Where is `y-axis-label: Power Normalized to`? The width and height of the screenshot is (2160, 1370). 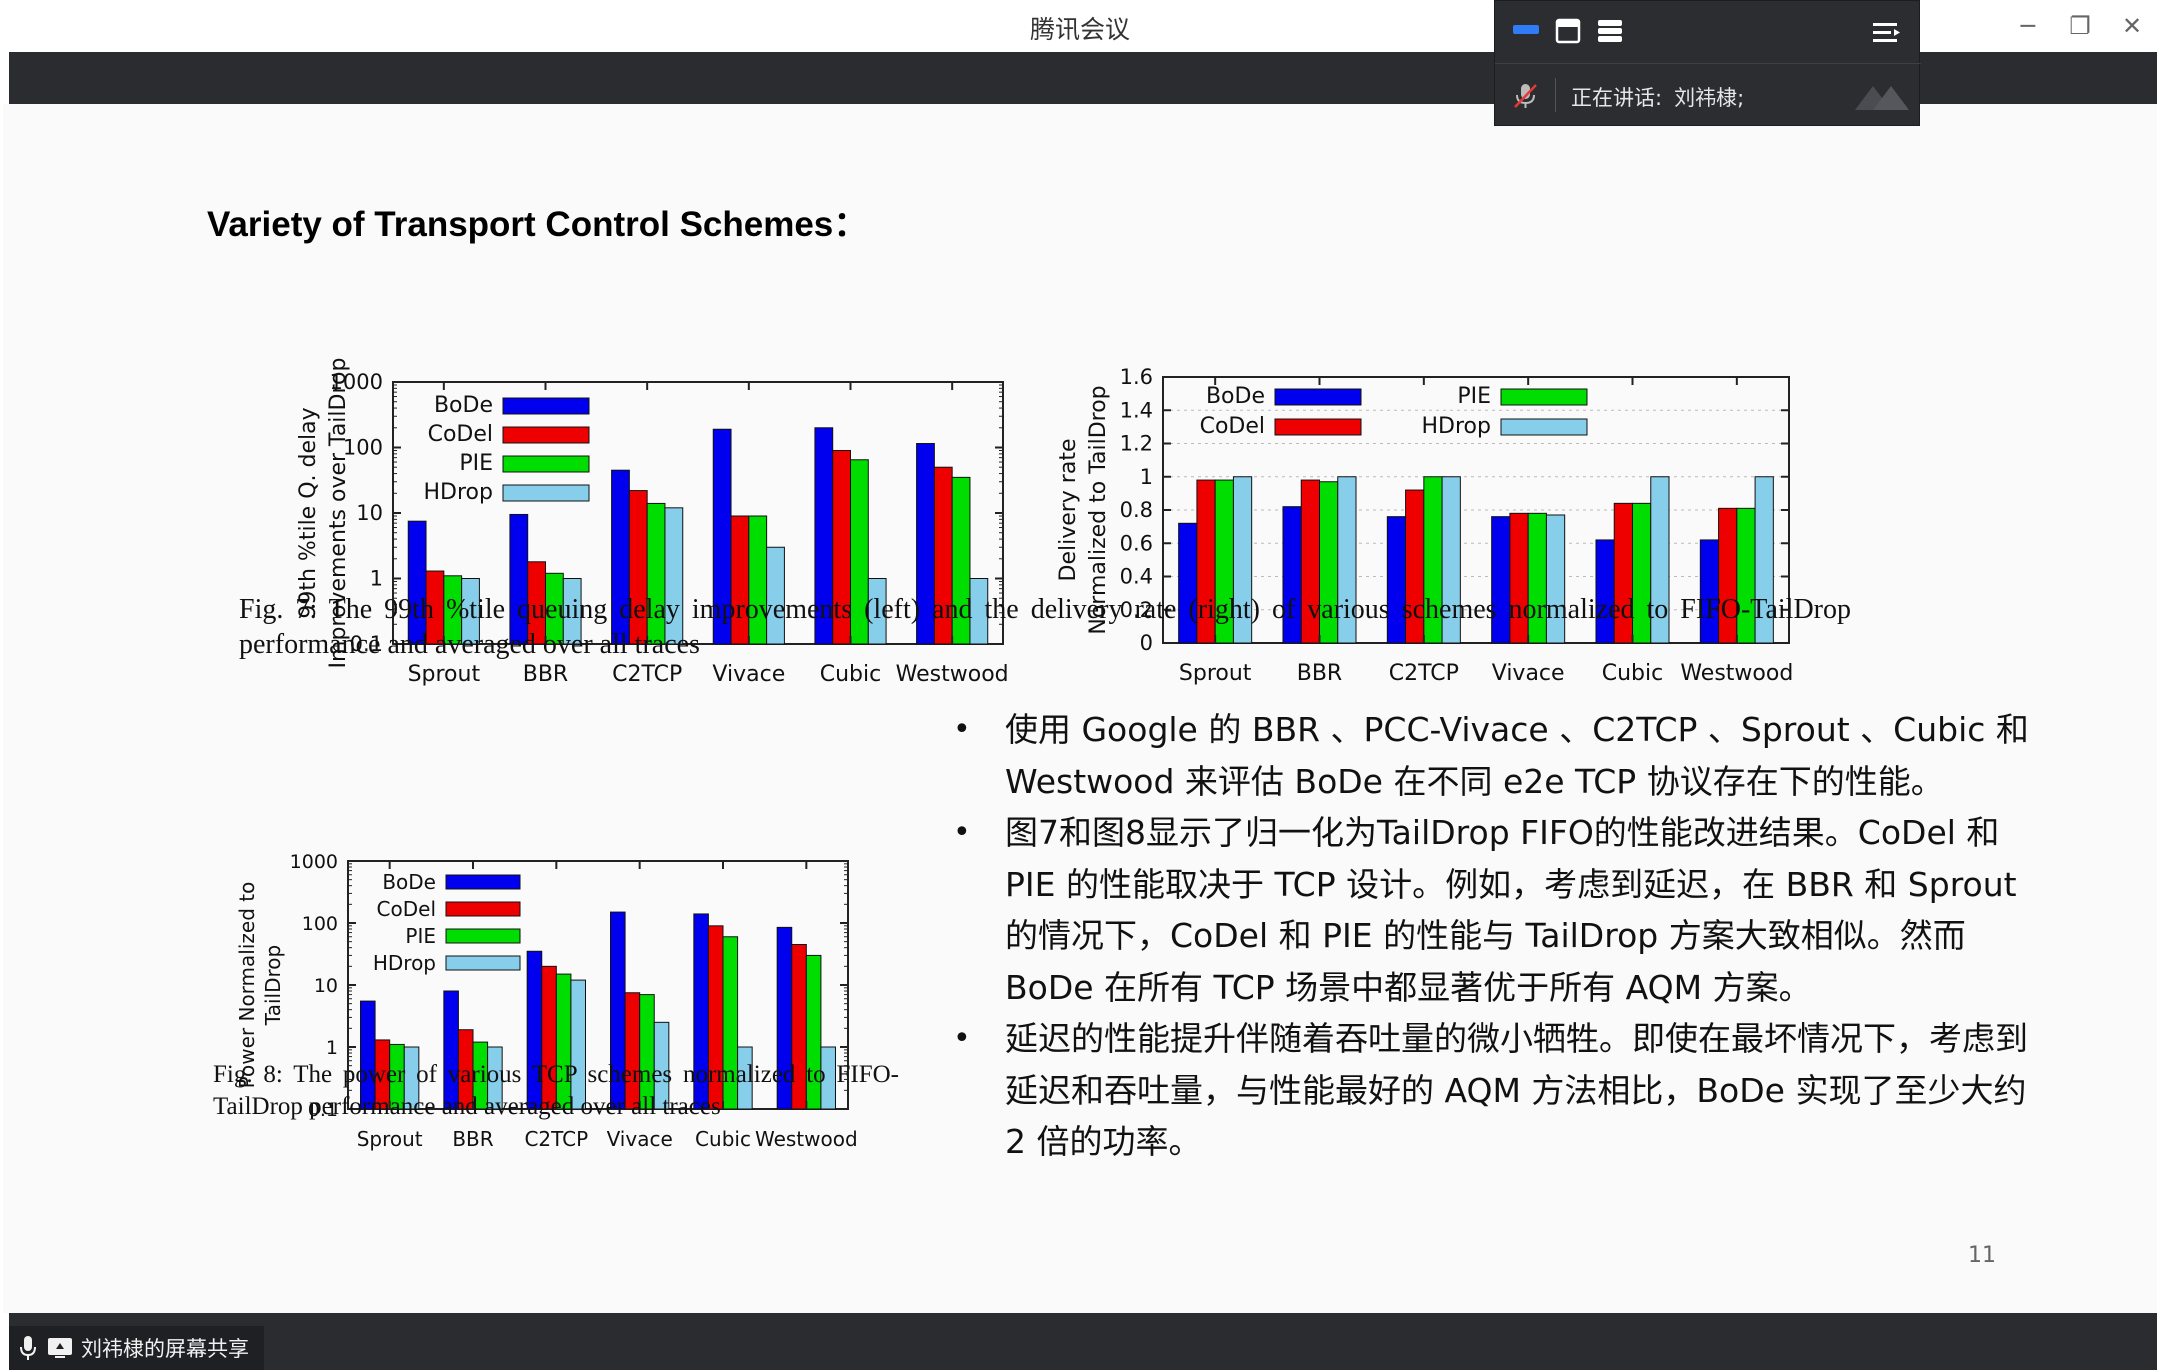 y-axis-label: Power Normalized to is located at coordinates (247, 985).